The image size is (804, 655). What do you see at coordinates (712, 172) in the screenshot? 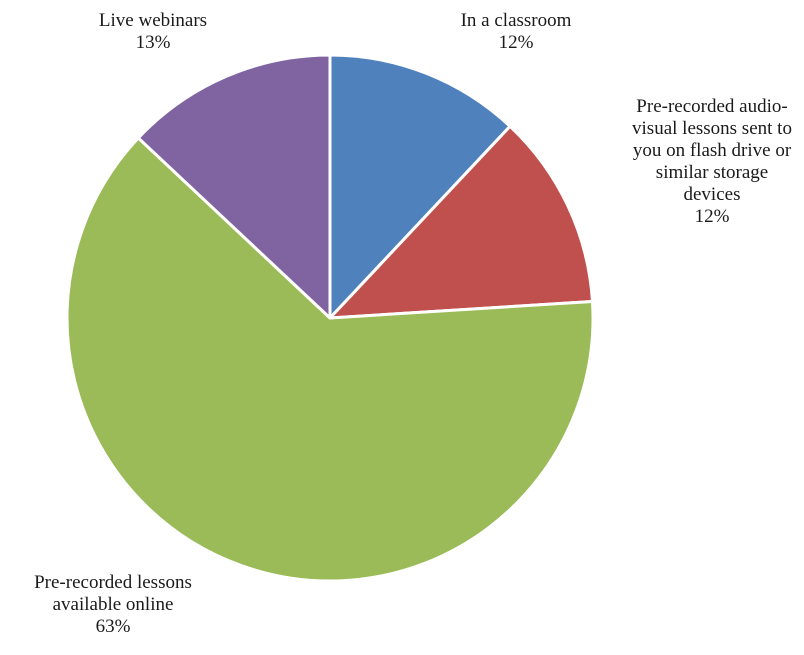
I see `slice-category-label: similar storage` at bounding box center [712, 172].